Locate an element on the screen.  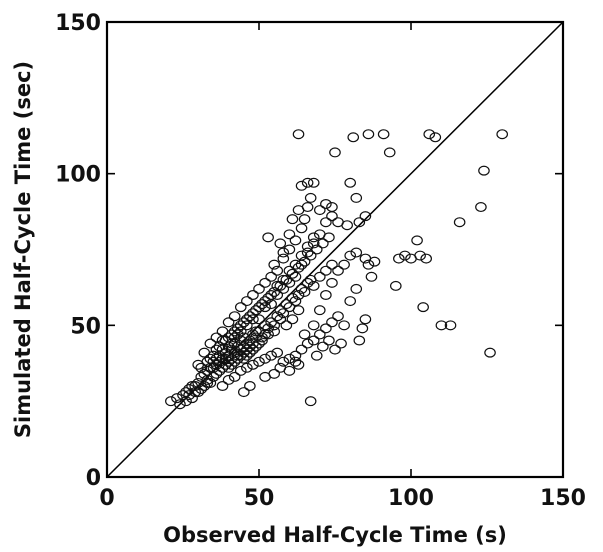
y-tick-label-3: 150 is located at coordinates (78, 23).